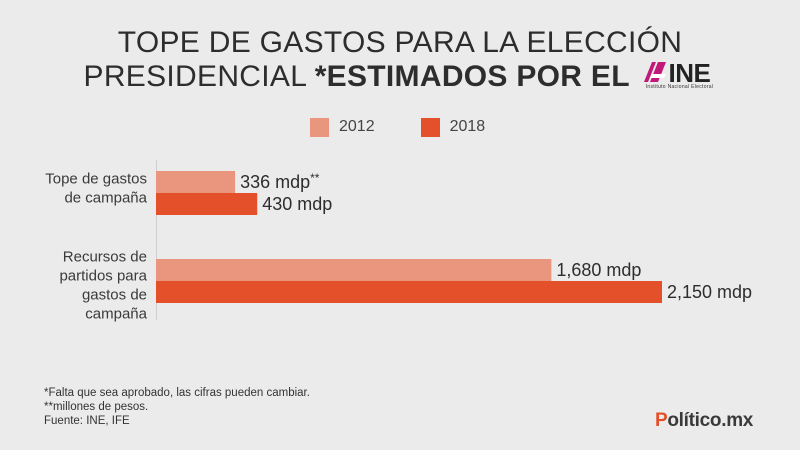  What do you see at coordinates (430, 127) in the screenshot?
I see `legend-swatch-2018` at bounding box center [430, 127].